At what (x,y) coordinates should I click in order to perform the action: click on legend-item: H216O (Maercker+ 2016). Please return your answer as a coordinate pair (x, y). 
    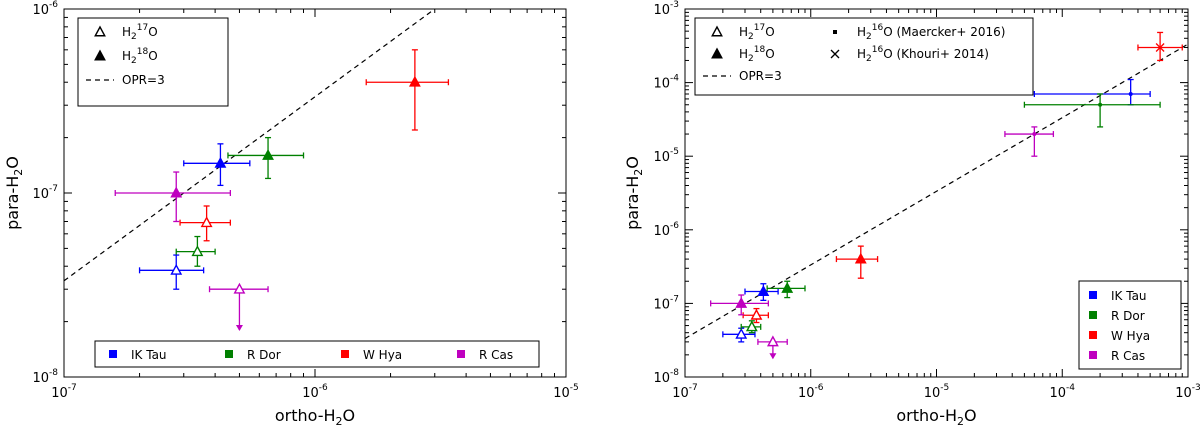
    Looking at the image, I should click on (919, 32).